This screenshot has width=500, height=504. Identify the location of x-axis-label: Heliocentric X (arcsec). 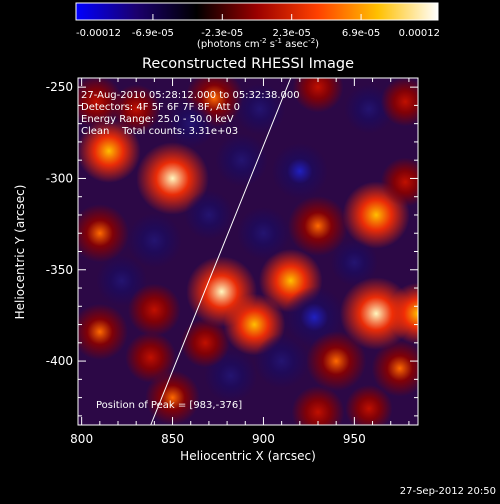
(248, 456).